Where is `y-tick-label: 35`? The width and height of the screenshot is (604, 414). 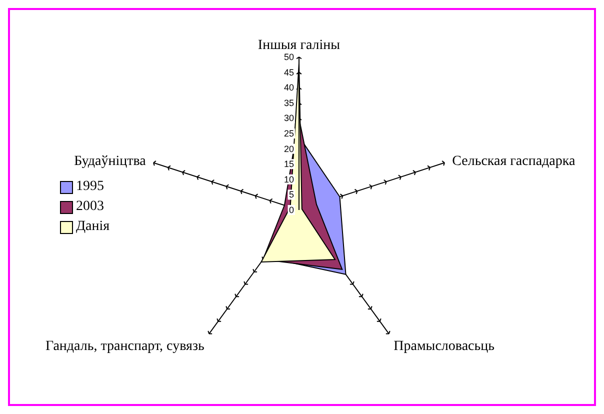
y-tick-label: 35 is located at coordinates (289, 103).